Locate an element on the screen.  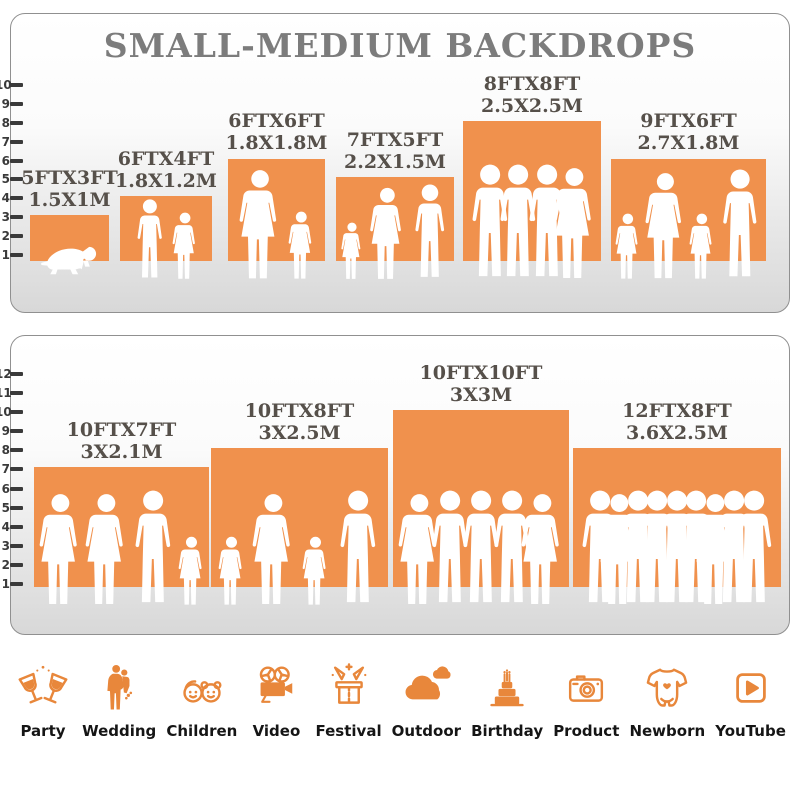
y-axis-tick-label: 8 is located at coordinates (5, 122).